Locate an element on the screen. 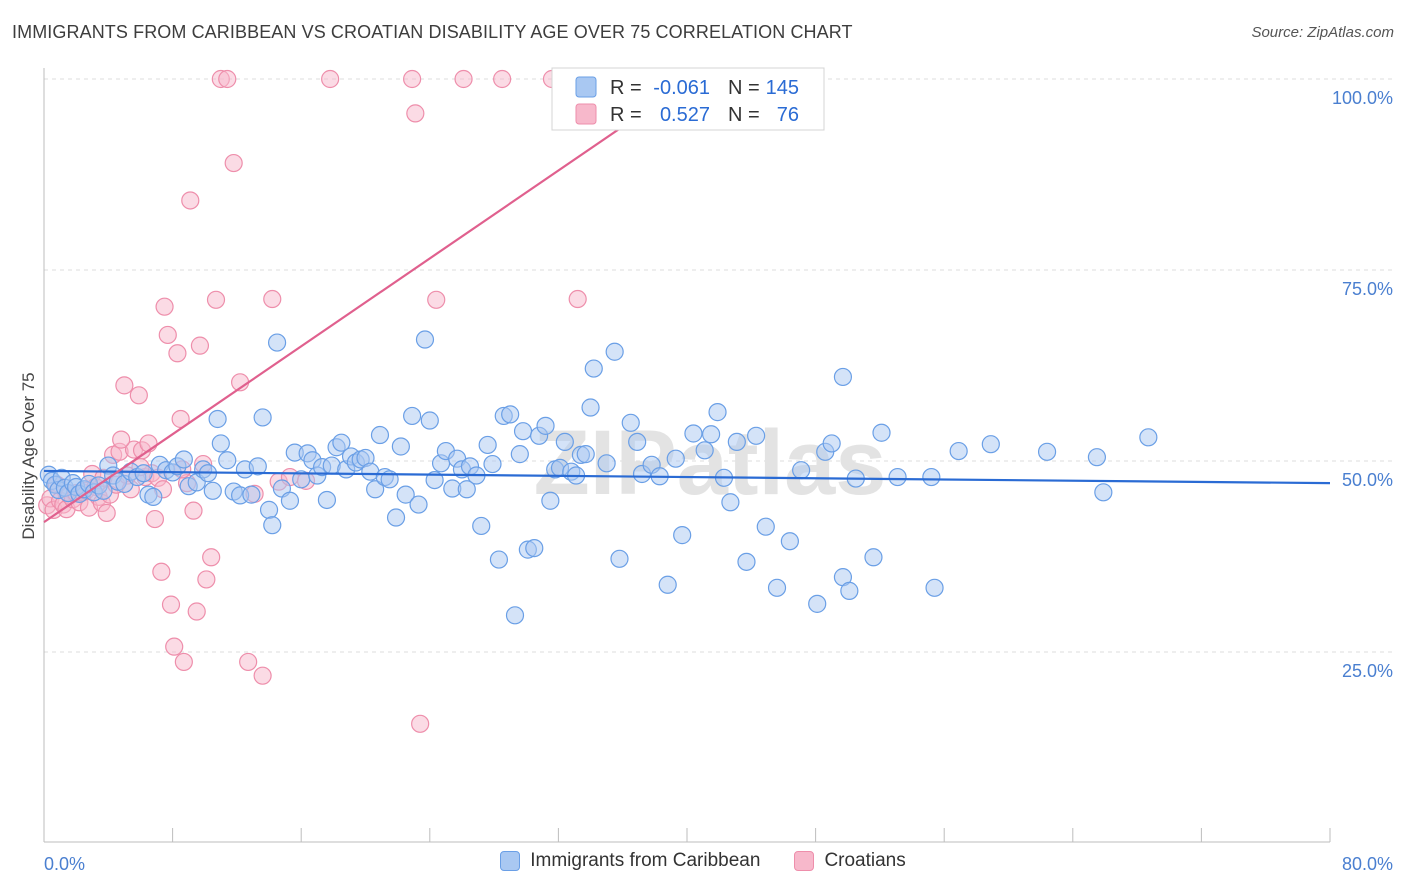 The image size is (1406, 892). x-tick-label: 0.0% is located at coordinates (64, 864).